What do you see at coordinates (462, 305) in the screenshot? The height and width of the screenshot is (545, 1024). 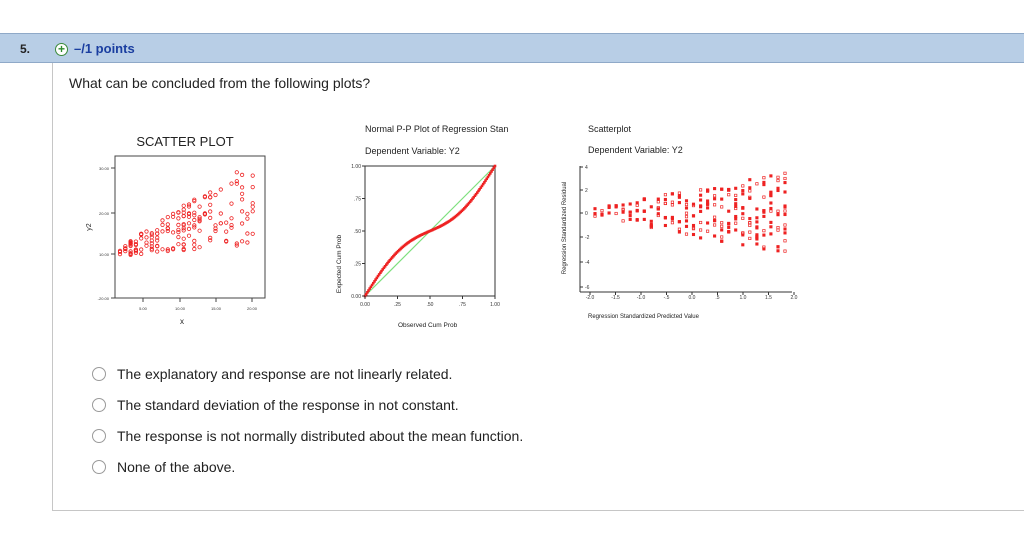 I see `pp-x-tick-label: .75` at bounding box center [462, 305].